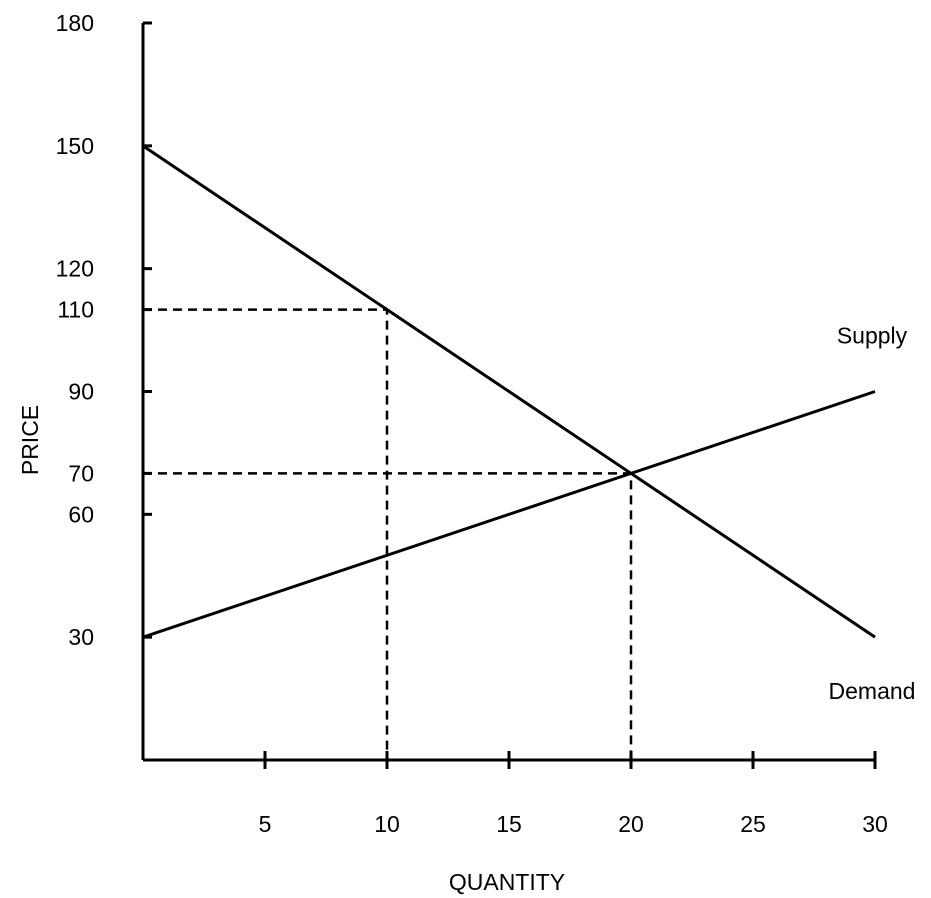 This screenshot has width=931, height=898. What do you see at coordinates (81, 637) in the screenshot?
I see `y-tick-label-30: 30` at bounding box center [81, 637].